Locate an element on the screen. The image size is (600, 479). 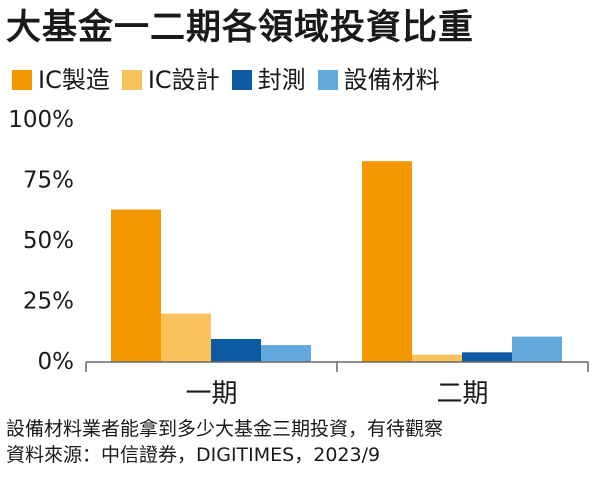
legend-label-equipment-materials: 設備材料 is located at coordinates (391, 80).